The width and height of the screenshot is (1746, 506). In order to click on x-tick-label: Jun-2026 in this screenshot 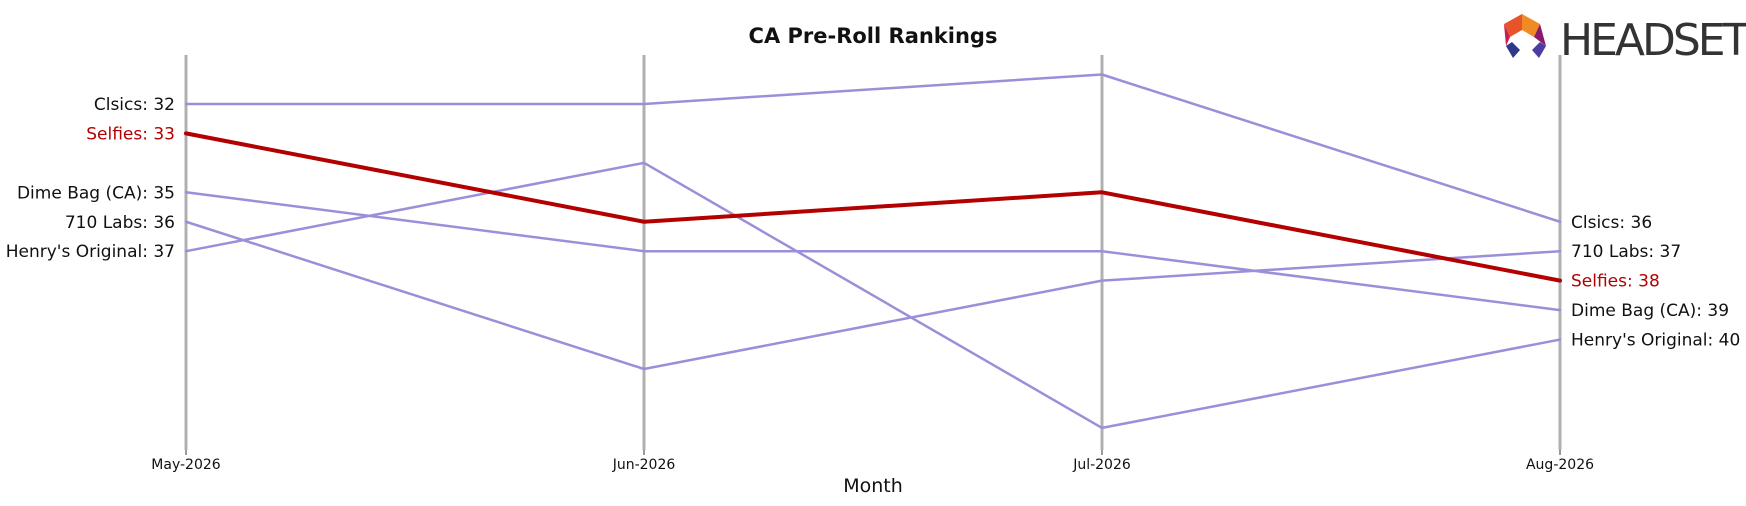, I will do `click(644, 465)`.